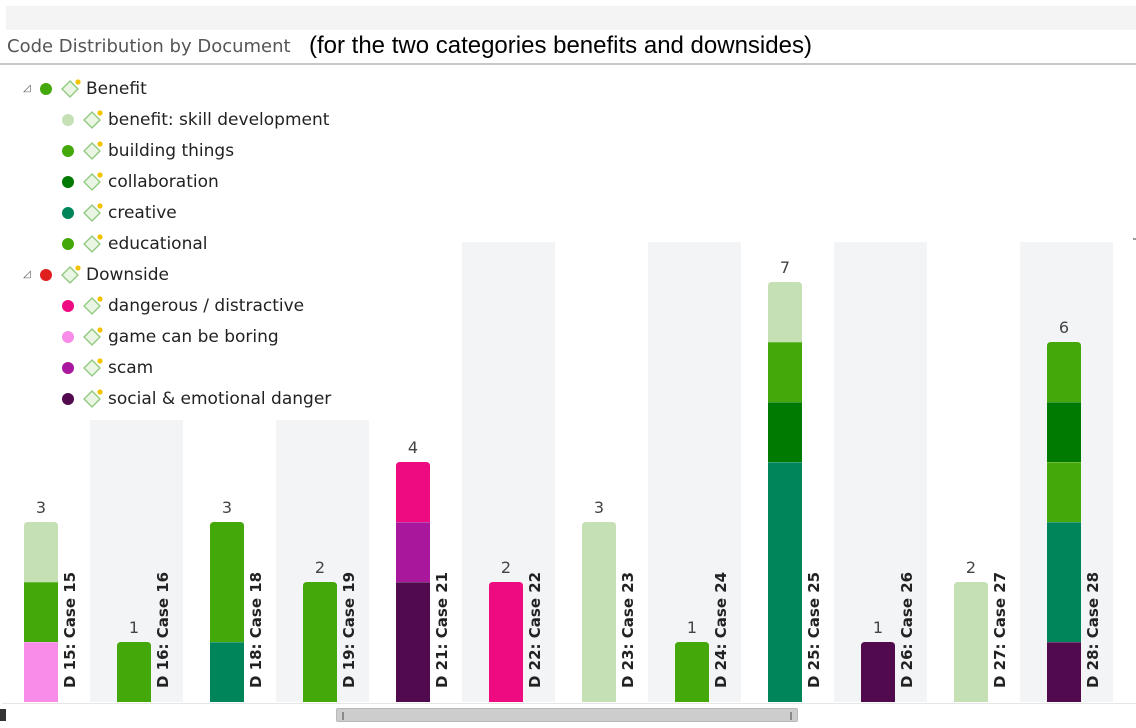 Image resolution: width=1136 pixels, height=728 pixels. I want to click on legend-code-row: collaboration, so click(140, 181).